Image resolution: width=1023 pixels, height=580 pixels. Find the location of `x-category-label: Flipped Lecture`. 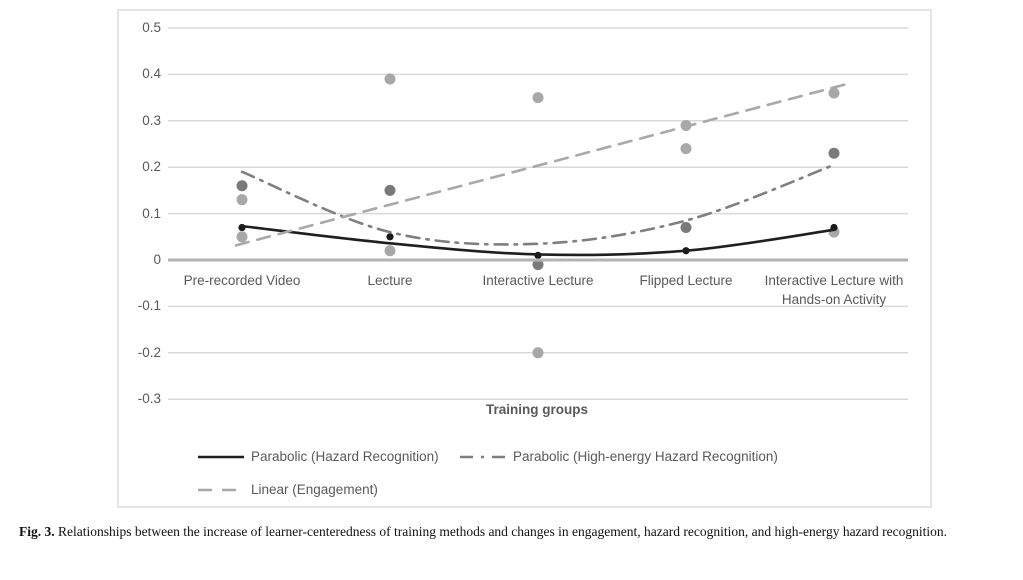

x-category-label: Flipped Lecture is located at coordinates (686, 280).